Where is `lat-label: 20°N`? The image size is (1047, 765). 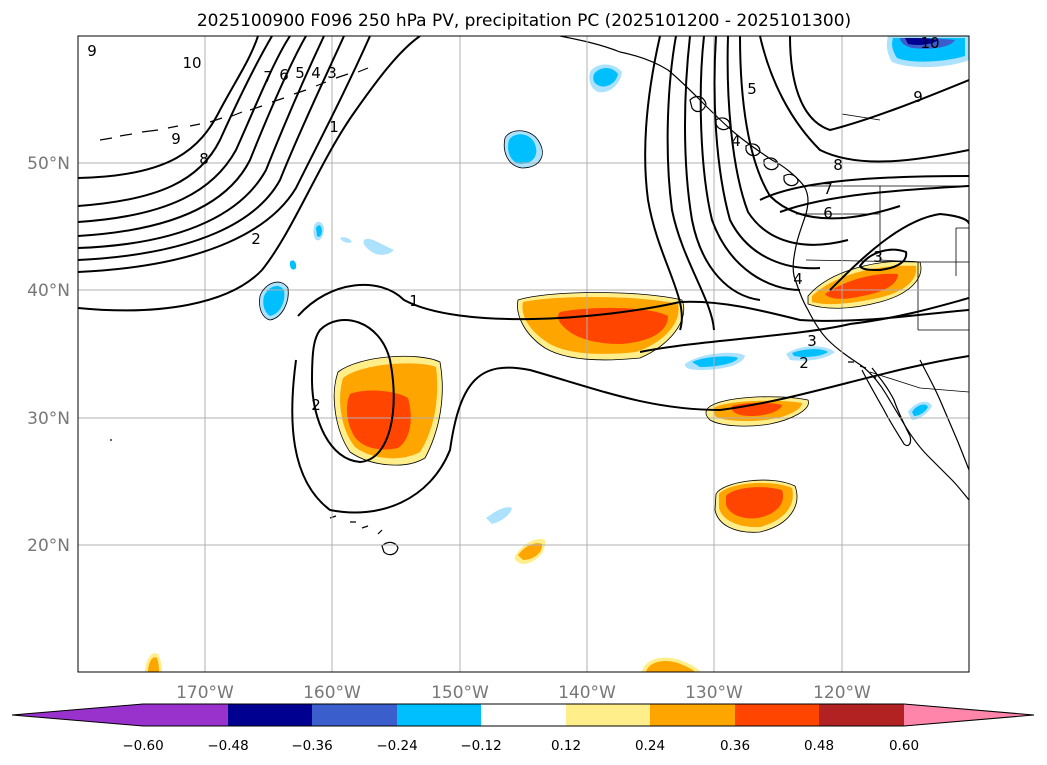 lat-label: 20°N is located at coordinates (48, 546).